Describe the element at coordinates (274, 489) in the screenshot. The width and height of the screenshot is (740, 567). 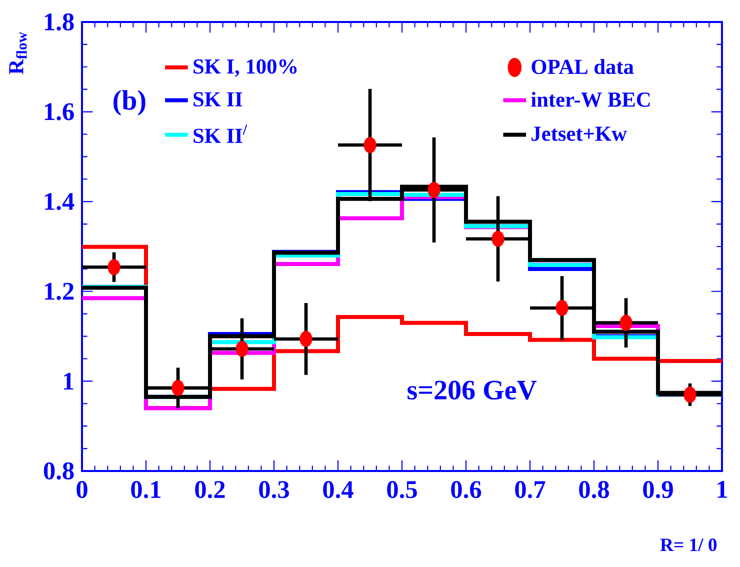
I see `x-tick-label: 0.3` at that location.